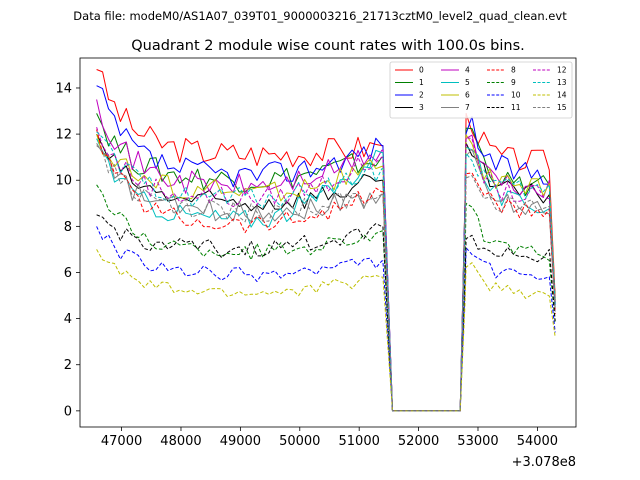  Describe the element at coordinates (544, 462) in the screenshot. I see `x-offset-label: +3.078e8` at that location.